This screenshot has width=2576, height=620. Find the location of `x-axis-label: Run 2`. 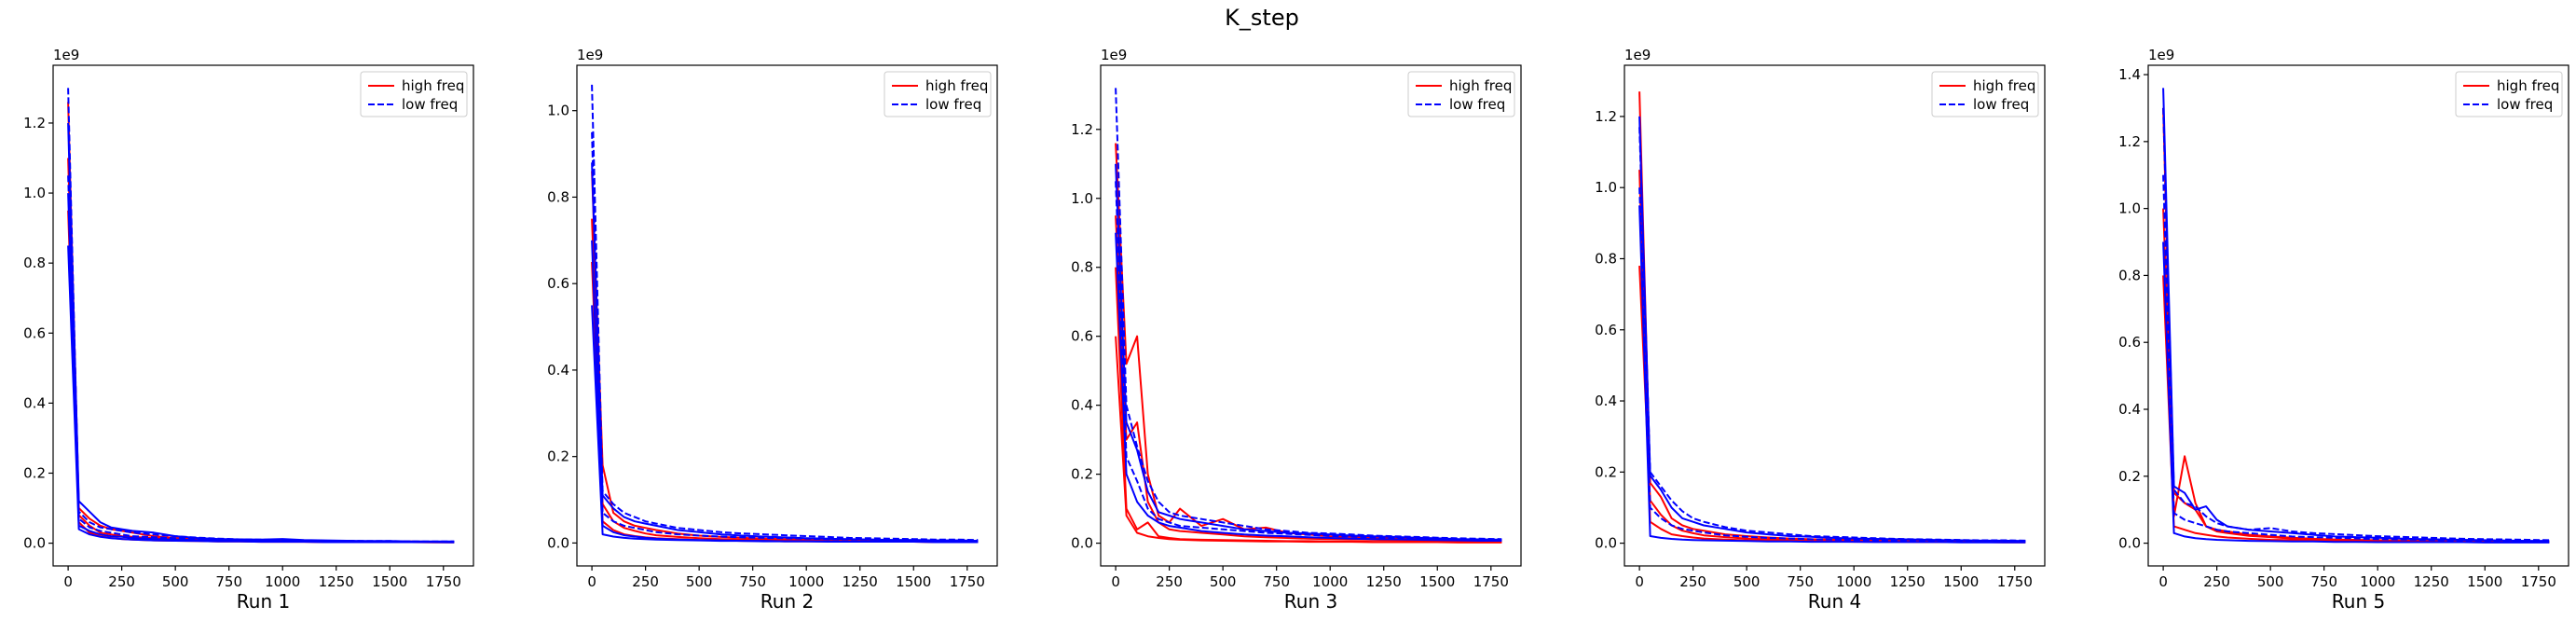

x-axis-label: Run 2 is located at coordinates (787, 601).